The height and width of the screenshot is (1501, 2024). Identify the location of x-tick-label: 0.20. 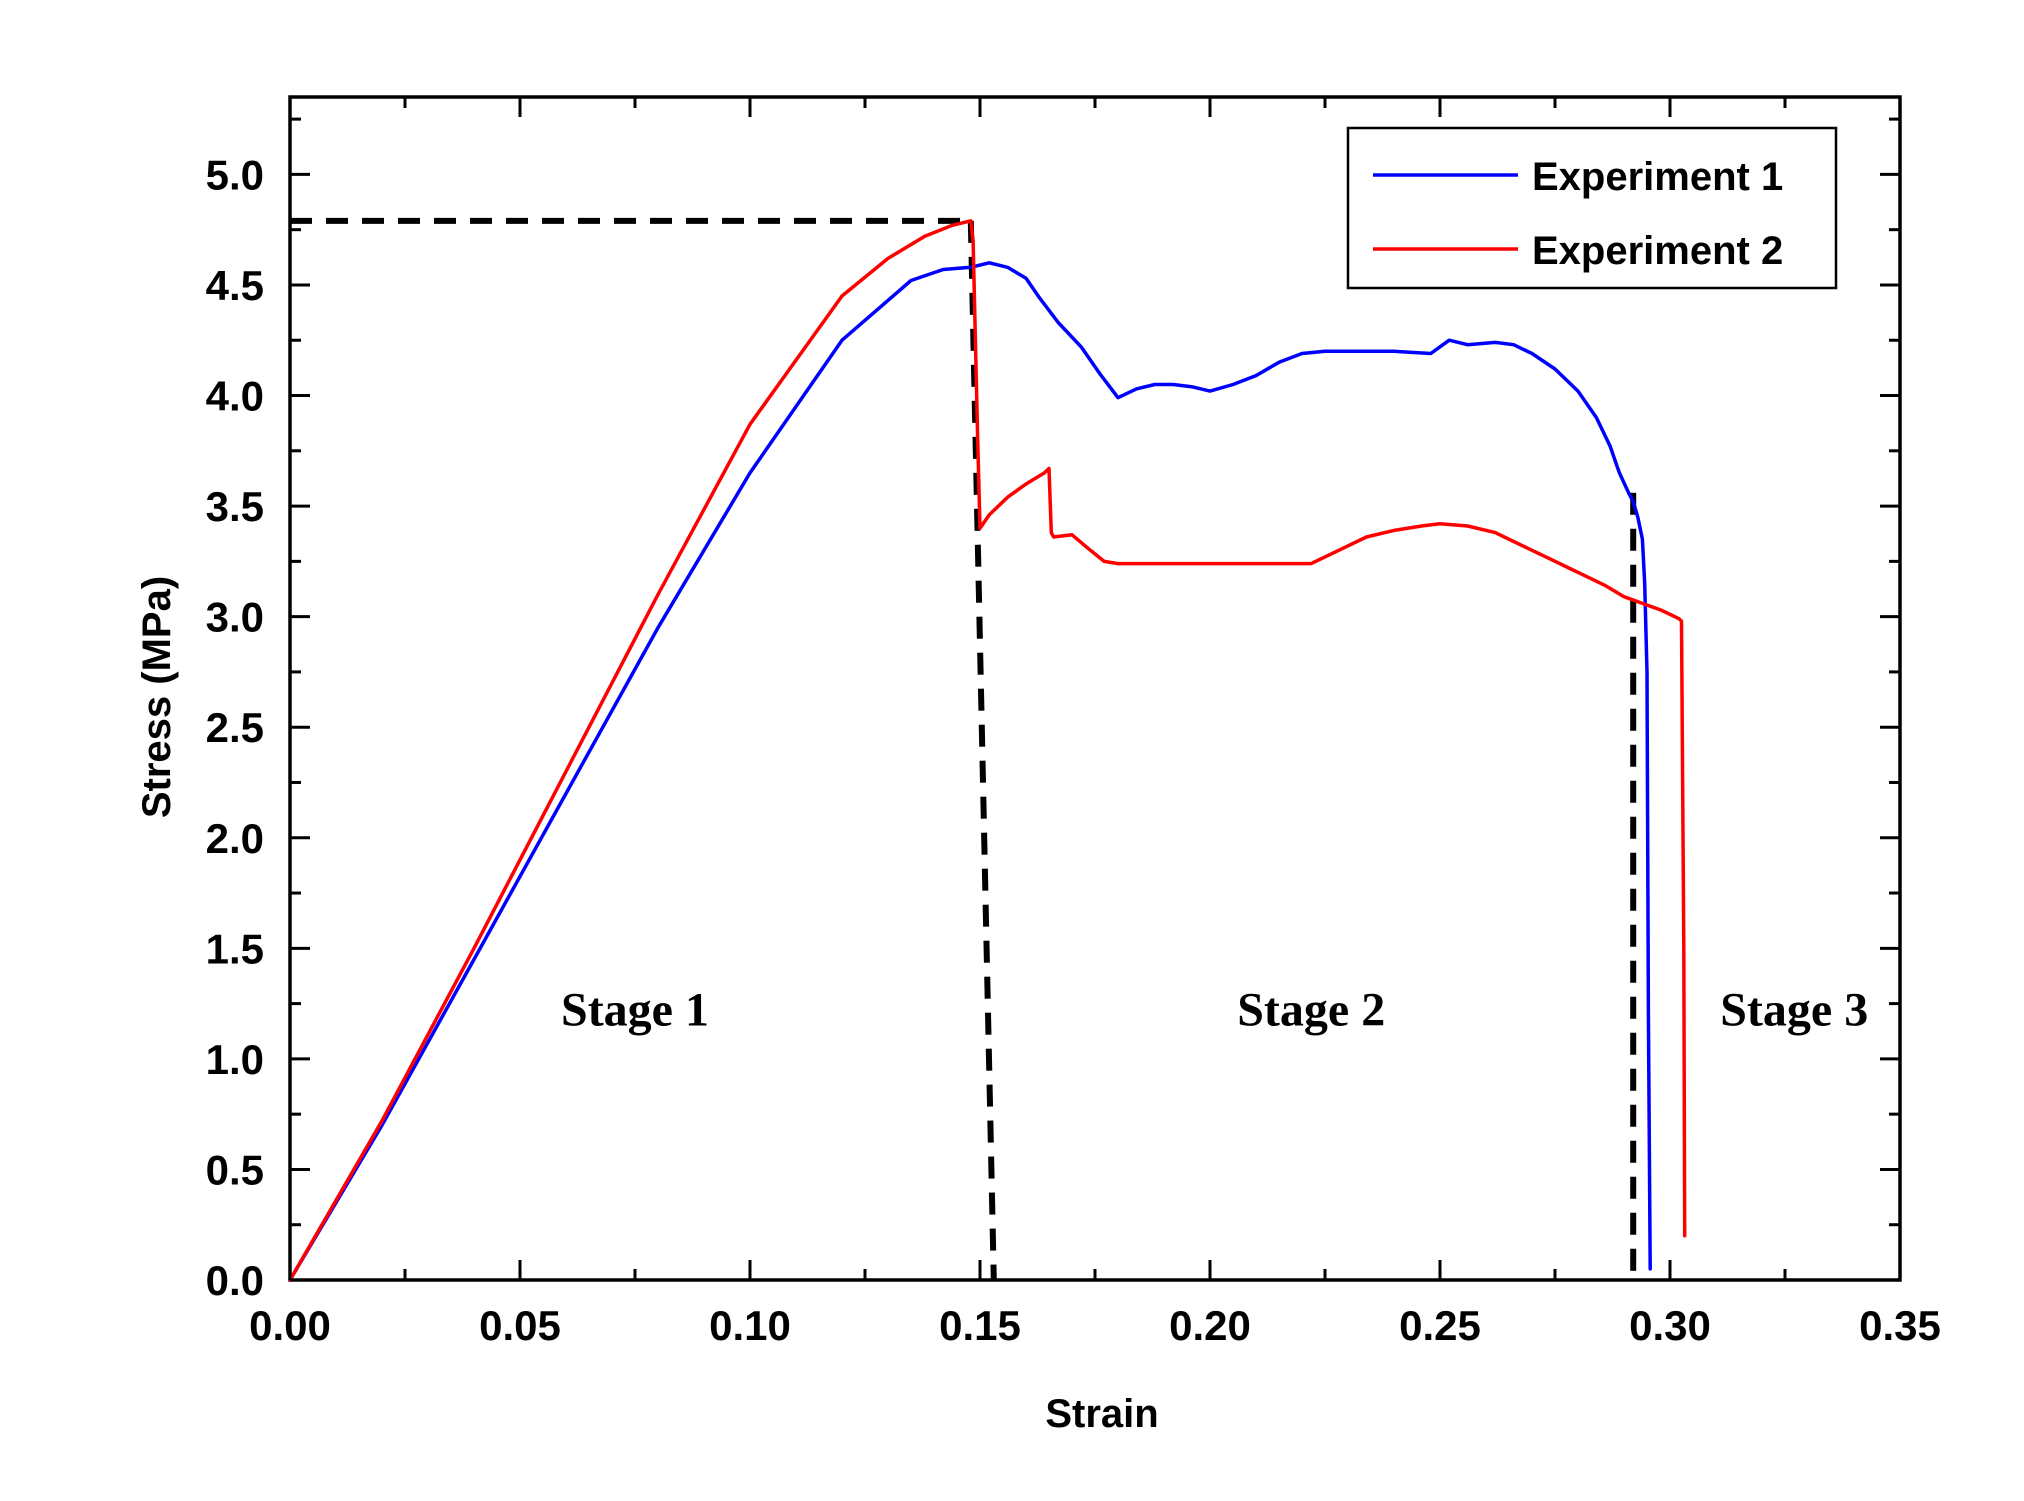
(1210, 1325).